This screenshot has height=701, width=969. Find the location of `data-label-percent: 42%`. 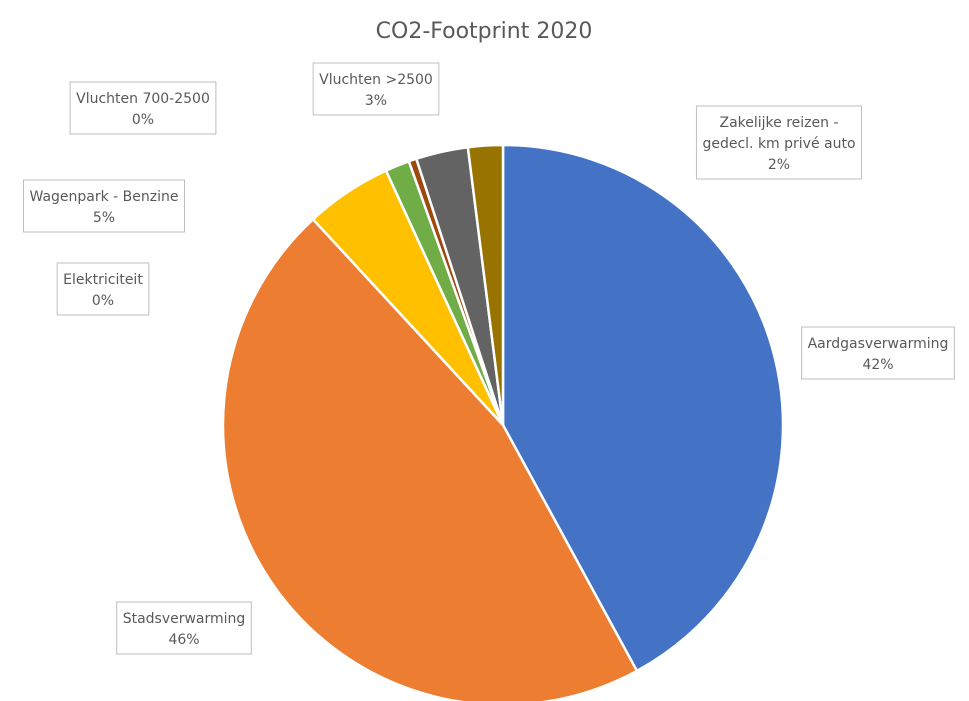

data-label-percent: 42% is located at coordinates (877, 365).